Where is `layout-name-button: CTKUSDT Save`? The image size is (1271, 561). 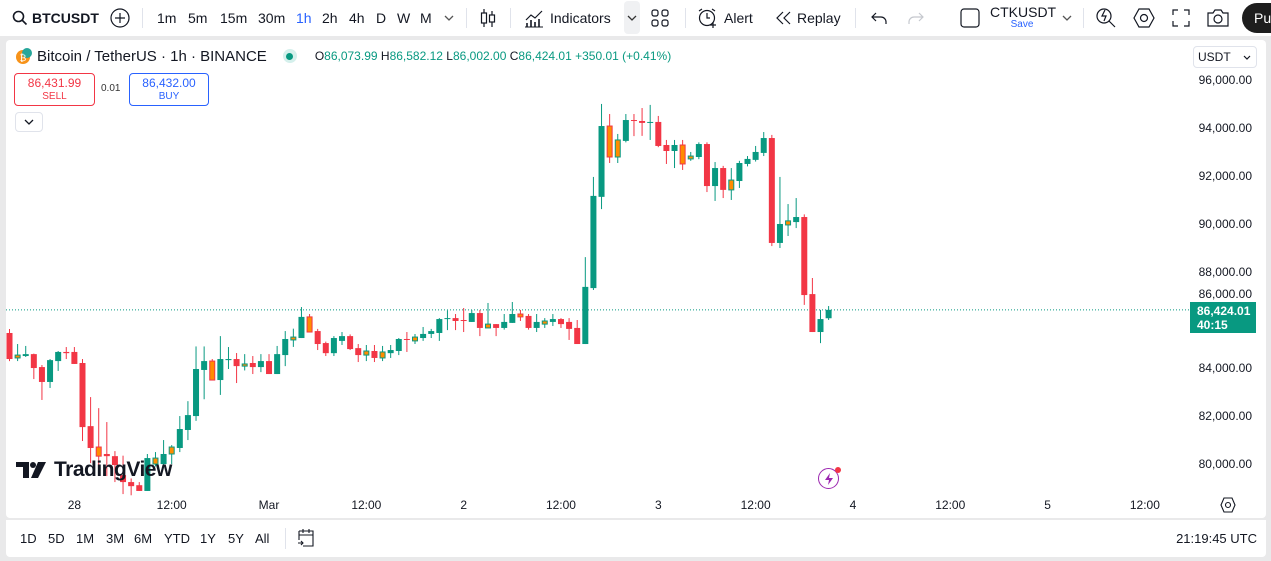 layout-name-button: CTKUSDT Save is located at coordinates (1023, 17).